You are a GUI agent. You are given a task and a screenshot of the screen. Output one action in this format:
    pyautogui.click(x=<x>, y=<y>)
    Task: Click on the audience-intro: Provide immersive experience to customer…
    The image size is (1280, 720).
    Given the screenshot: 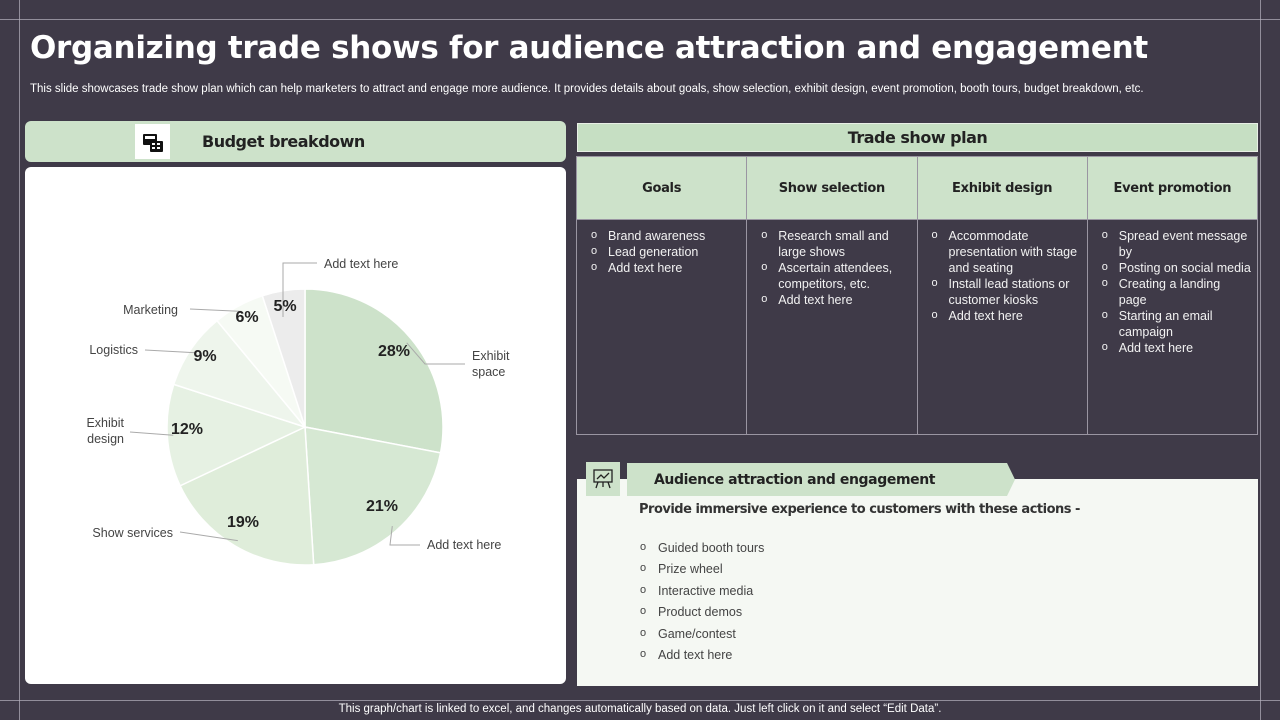 What is the action you would take?
    pyautogui.click(x=859, y=509)
    